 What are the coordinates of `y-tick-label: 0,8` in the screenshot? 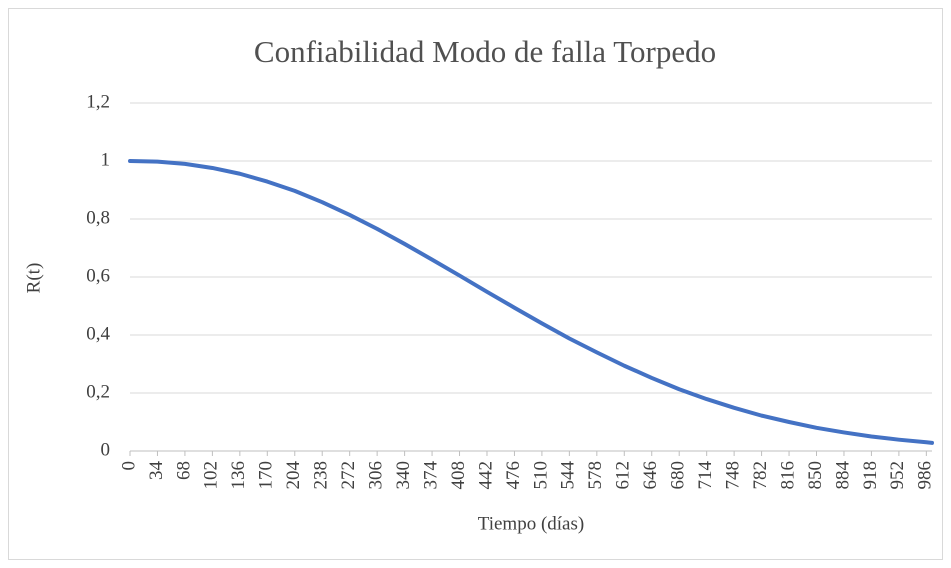 It's located at (98, 217).